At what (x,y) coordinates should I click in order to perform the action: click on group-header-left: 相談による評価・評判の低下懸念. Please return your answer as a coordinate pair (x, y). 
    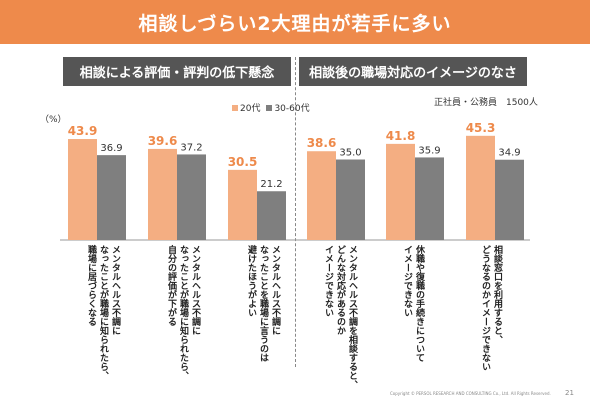
    Looking at the image, I should click on (177, 71).